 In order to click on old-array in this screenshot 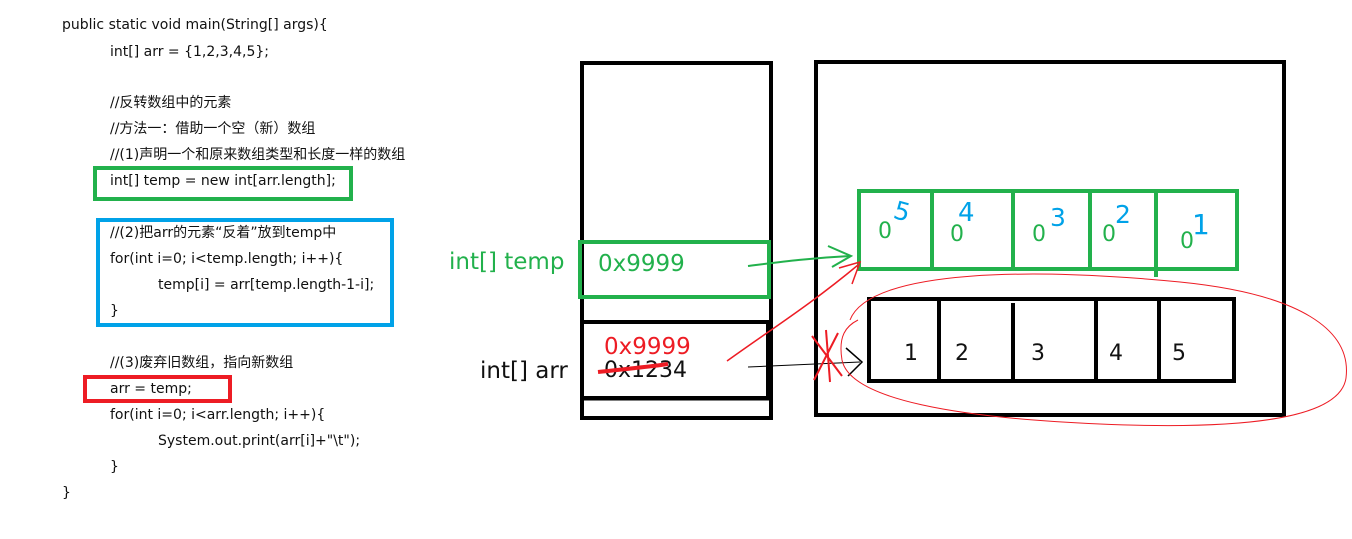, I will do `click(1051, 340)`.